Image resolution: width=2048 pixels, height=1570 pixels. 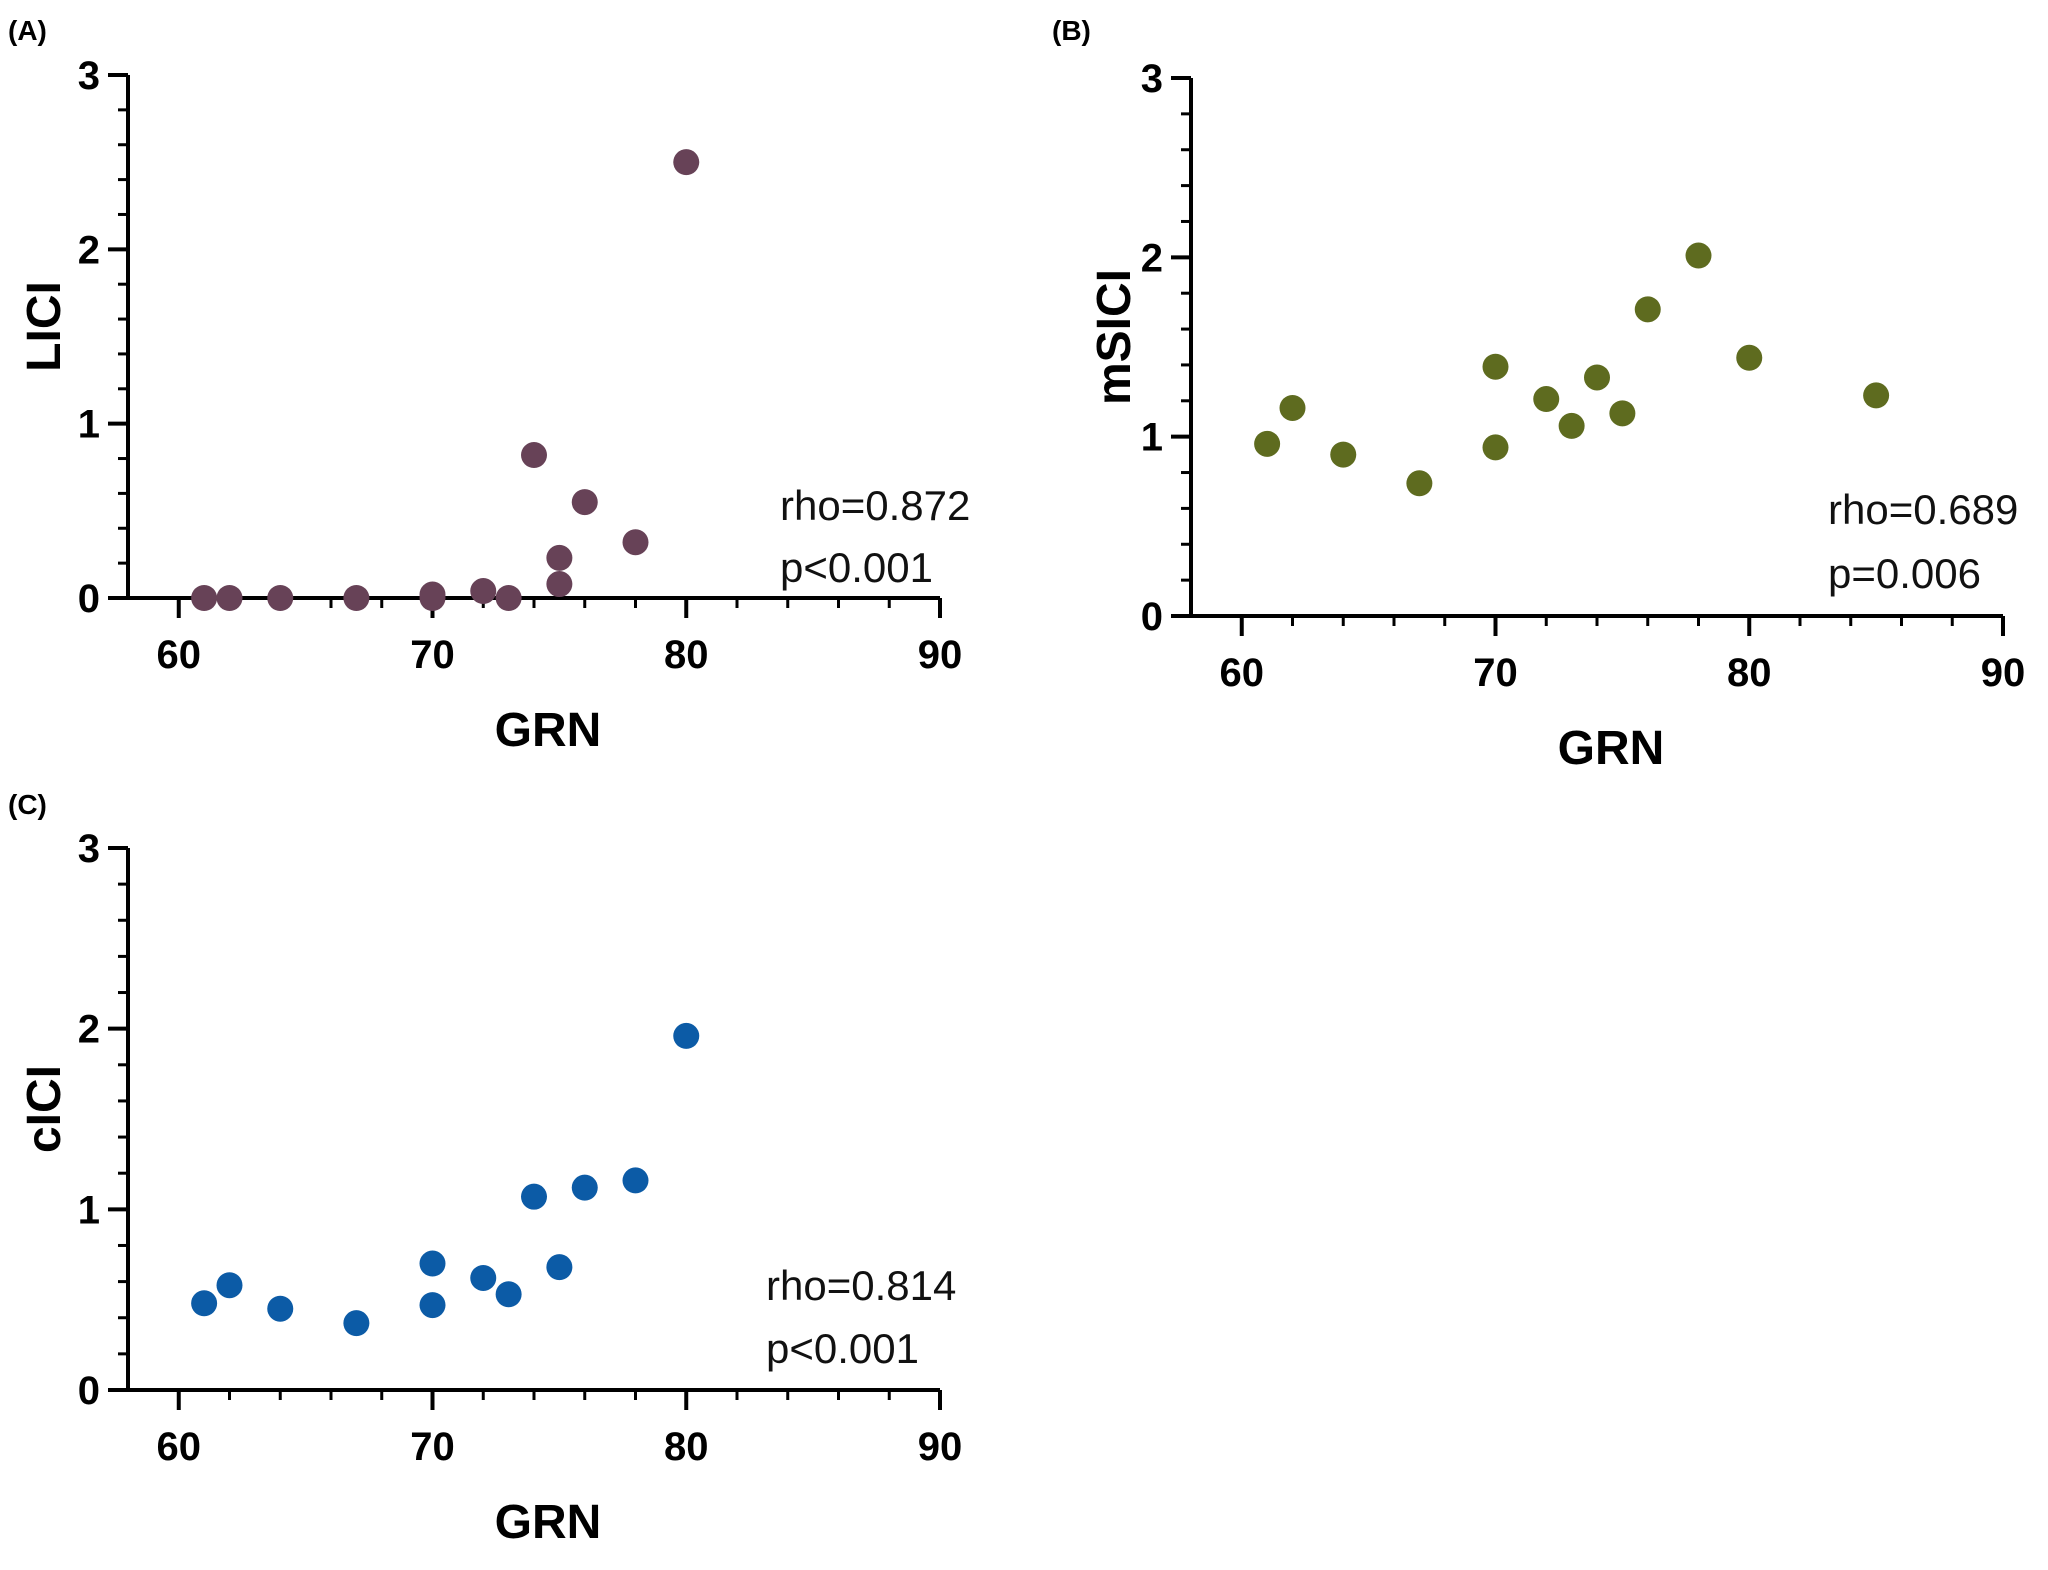 What do you see at coordinates (44, 1109) in the screenshot?
I see `y-axis-title: cICI` at bounding box center [44, 1109].